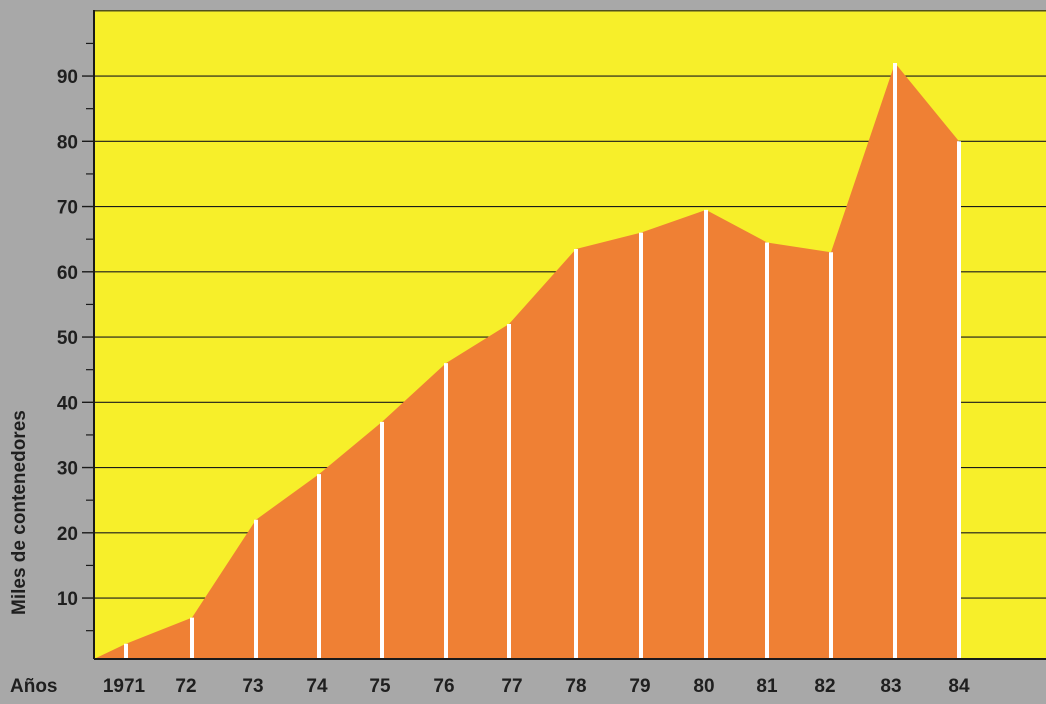 The width and height of the screenshot is (1046, 704). What do you see at coordinates (959, 686) in the screenshot?
I see `x-tick-label: 84` at bounding box center [959, 686].